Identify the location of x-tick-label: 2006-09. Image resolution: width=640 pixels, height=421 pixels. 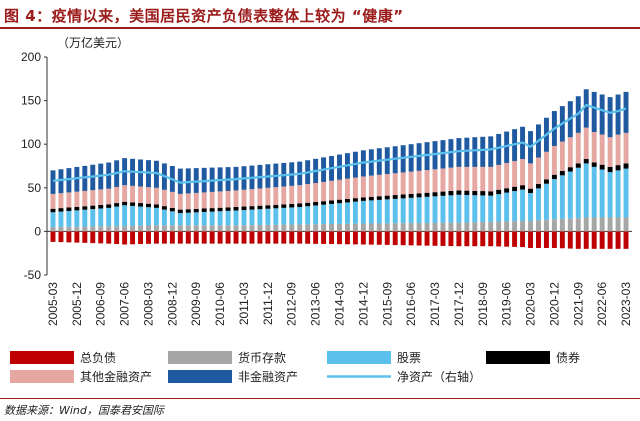
(101, 304).